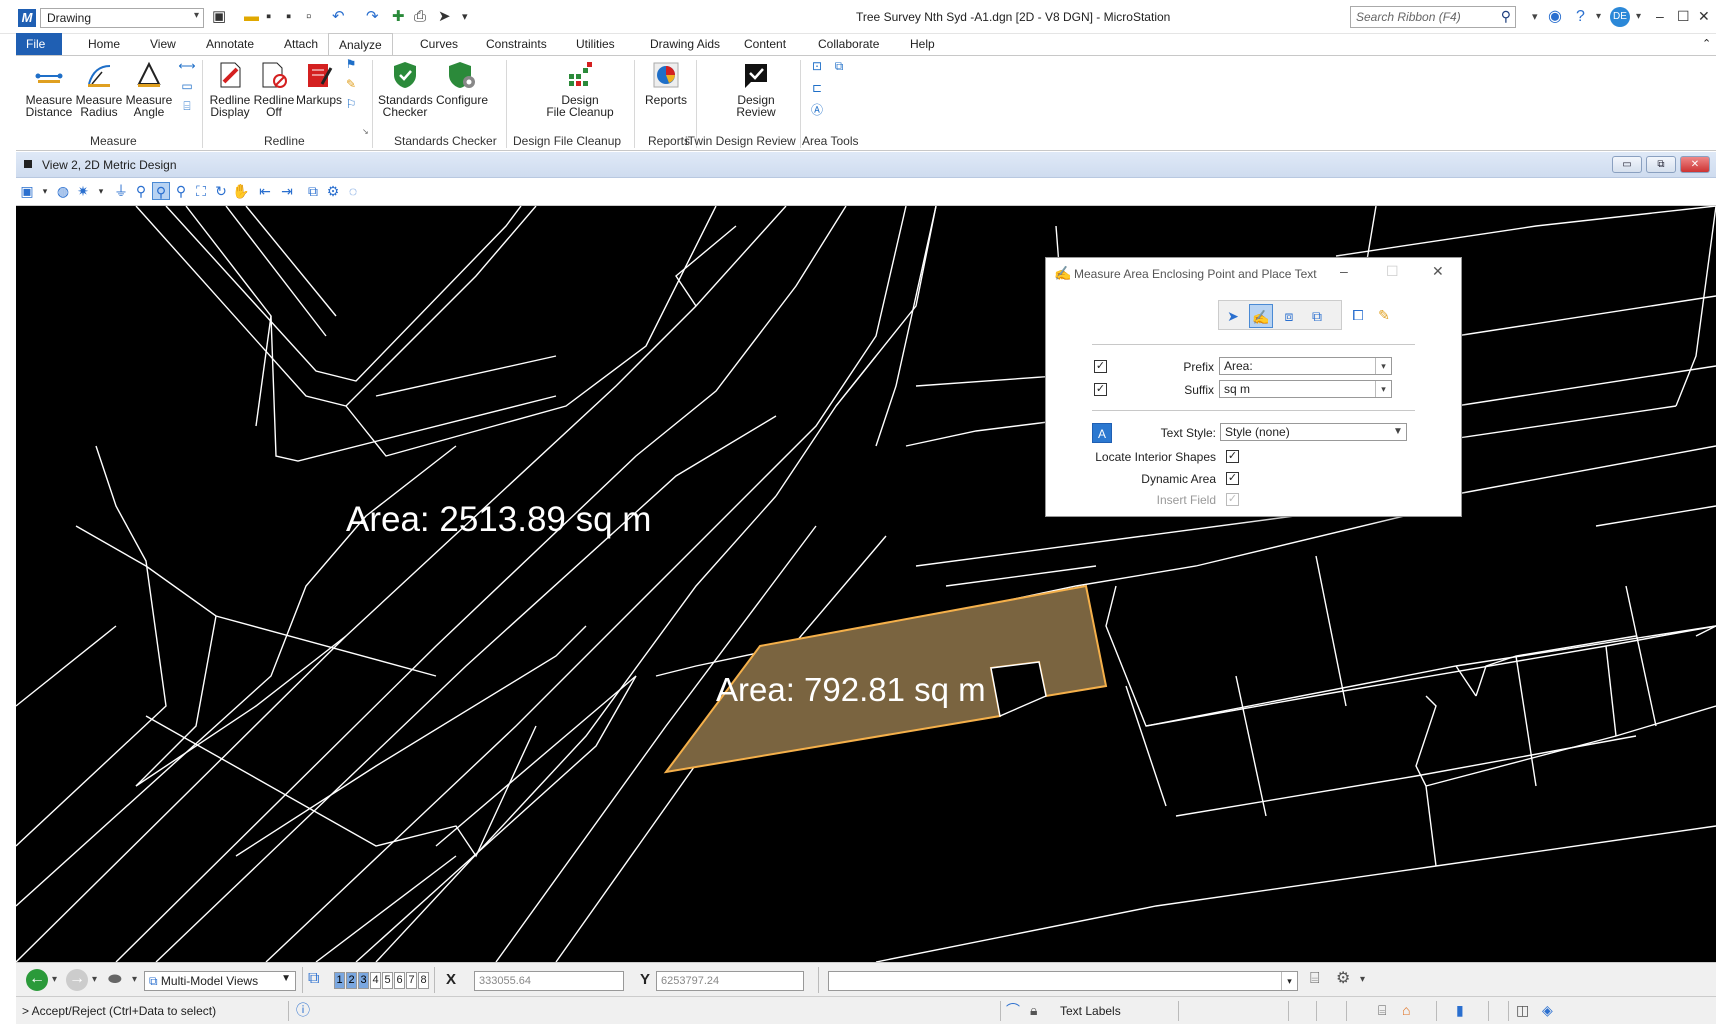 Image resolution: width=1716 pixels, height=1024 pixels. What do you see at coordinates (135, 979) in the screenshot?
I see `model-chevron-icon: ▾` at bounding box center [135, 979].